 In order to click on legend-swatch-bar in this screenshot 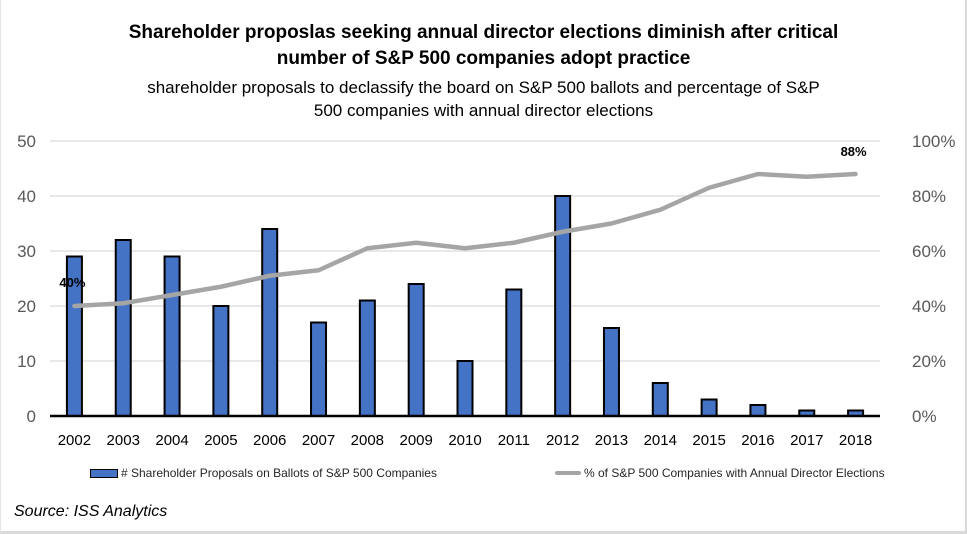, I will do `click(104, 473)`.